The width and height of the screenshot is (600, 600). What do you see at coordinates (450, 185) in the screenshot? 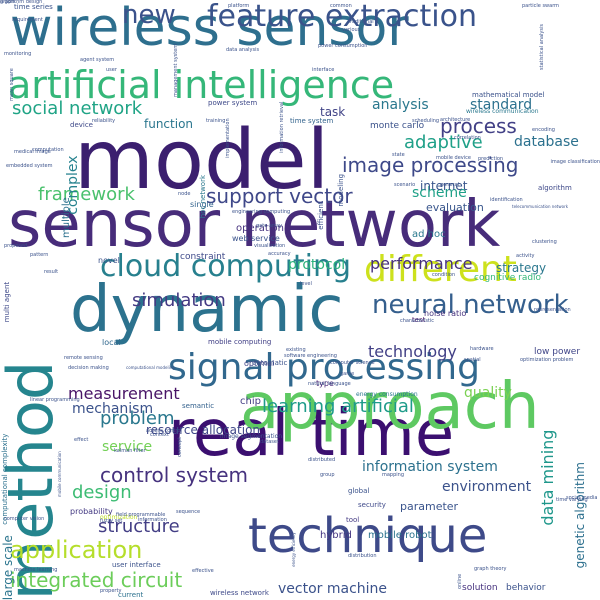
I see `word-general: general` at bounding box center [450, 185].